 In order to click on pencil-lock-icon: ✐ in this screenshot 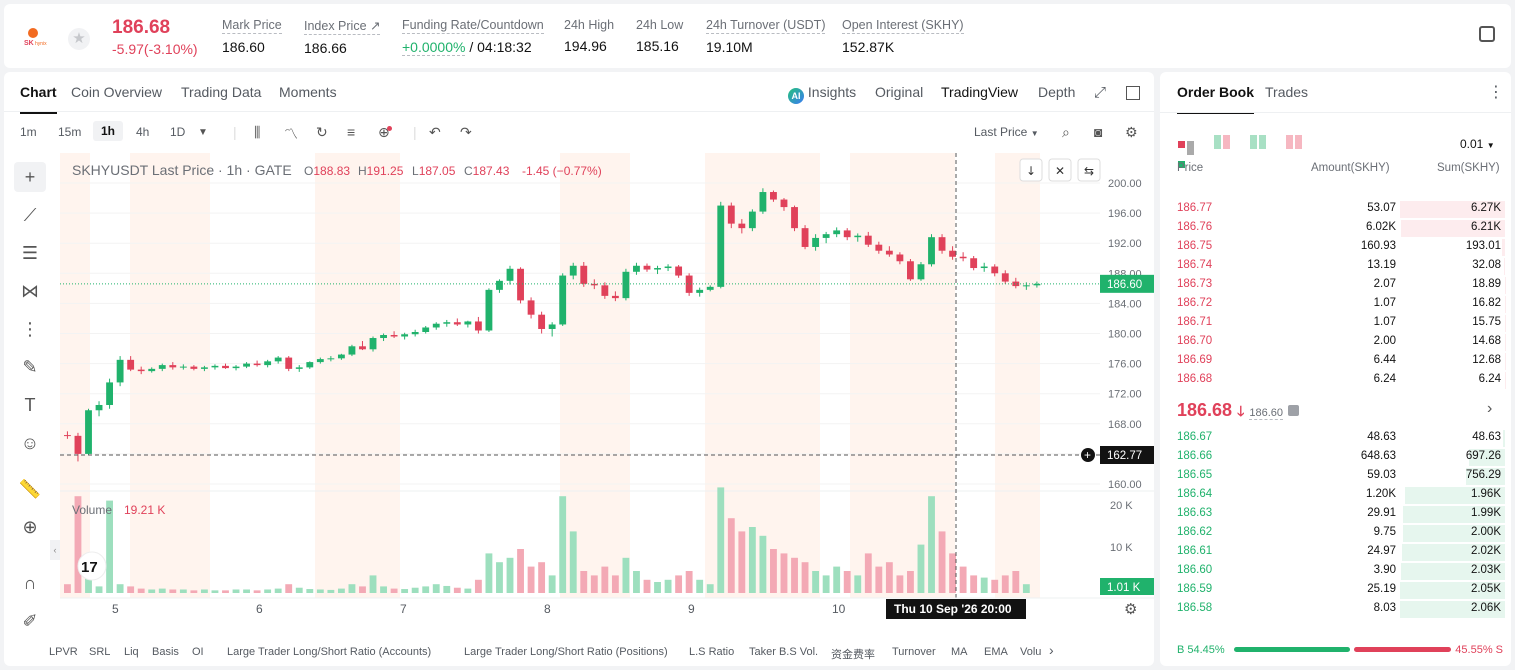, I will do `click(30, 621)`.